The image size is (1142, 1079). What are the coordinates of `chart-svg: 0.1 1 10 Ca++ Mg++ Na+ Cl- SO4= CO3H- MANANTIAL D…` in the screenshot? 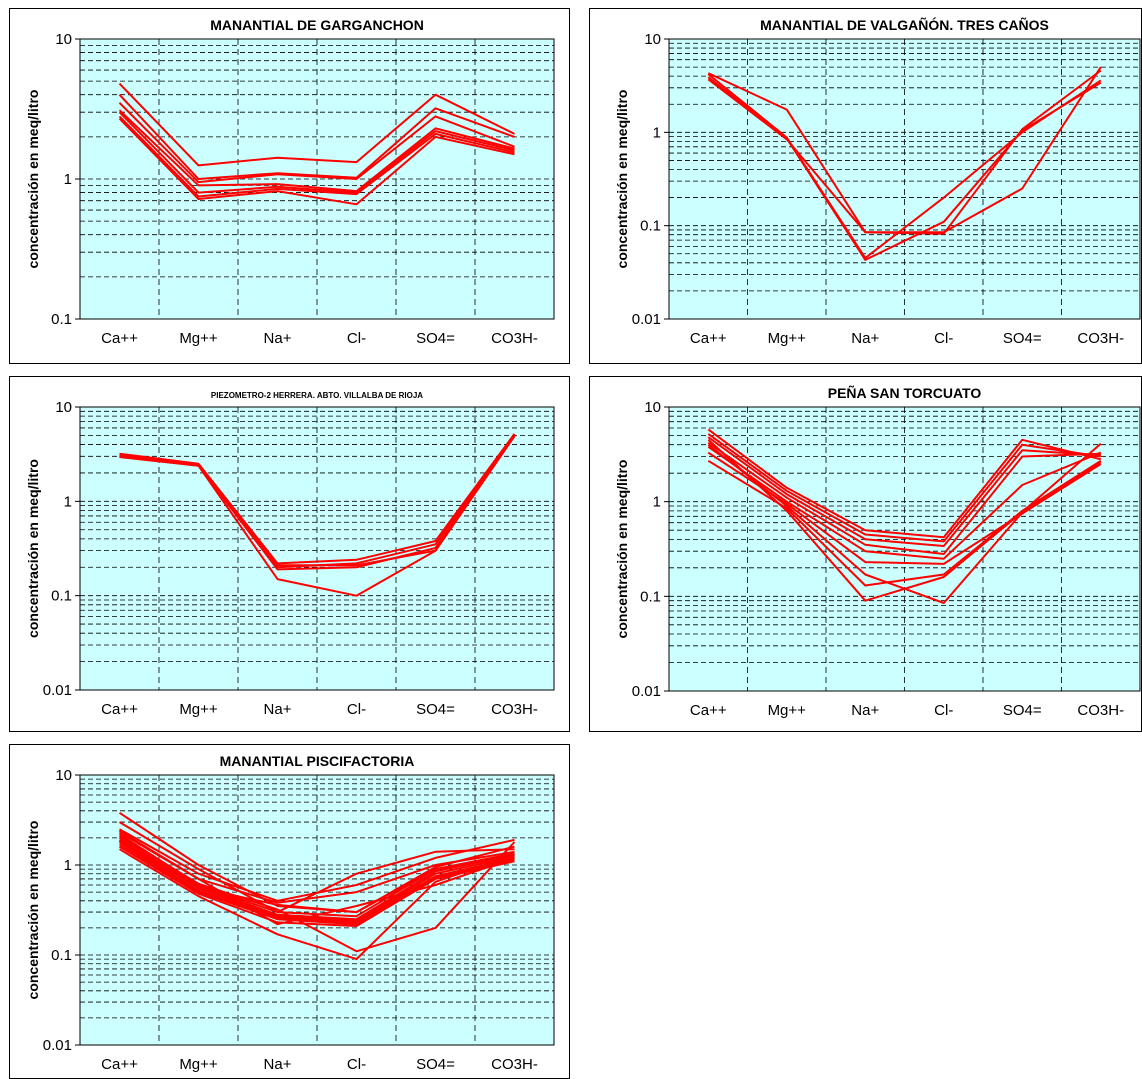 It's located at (290, 182).